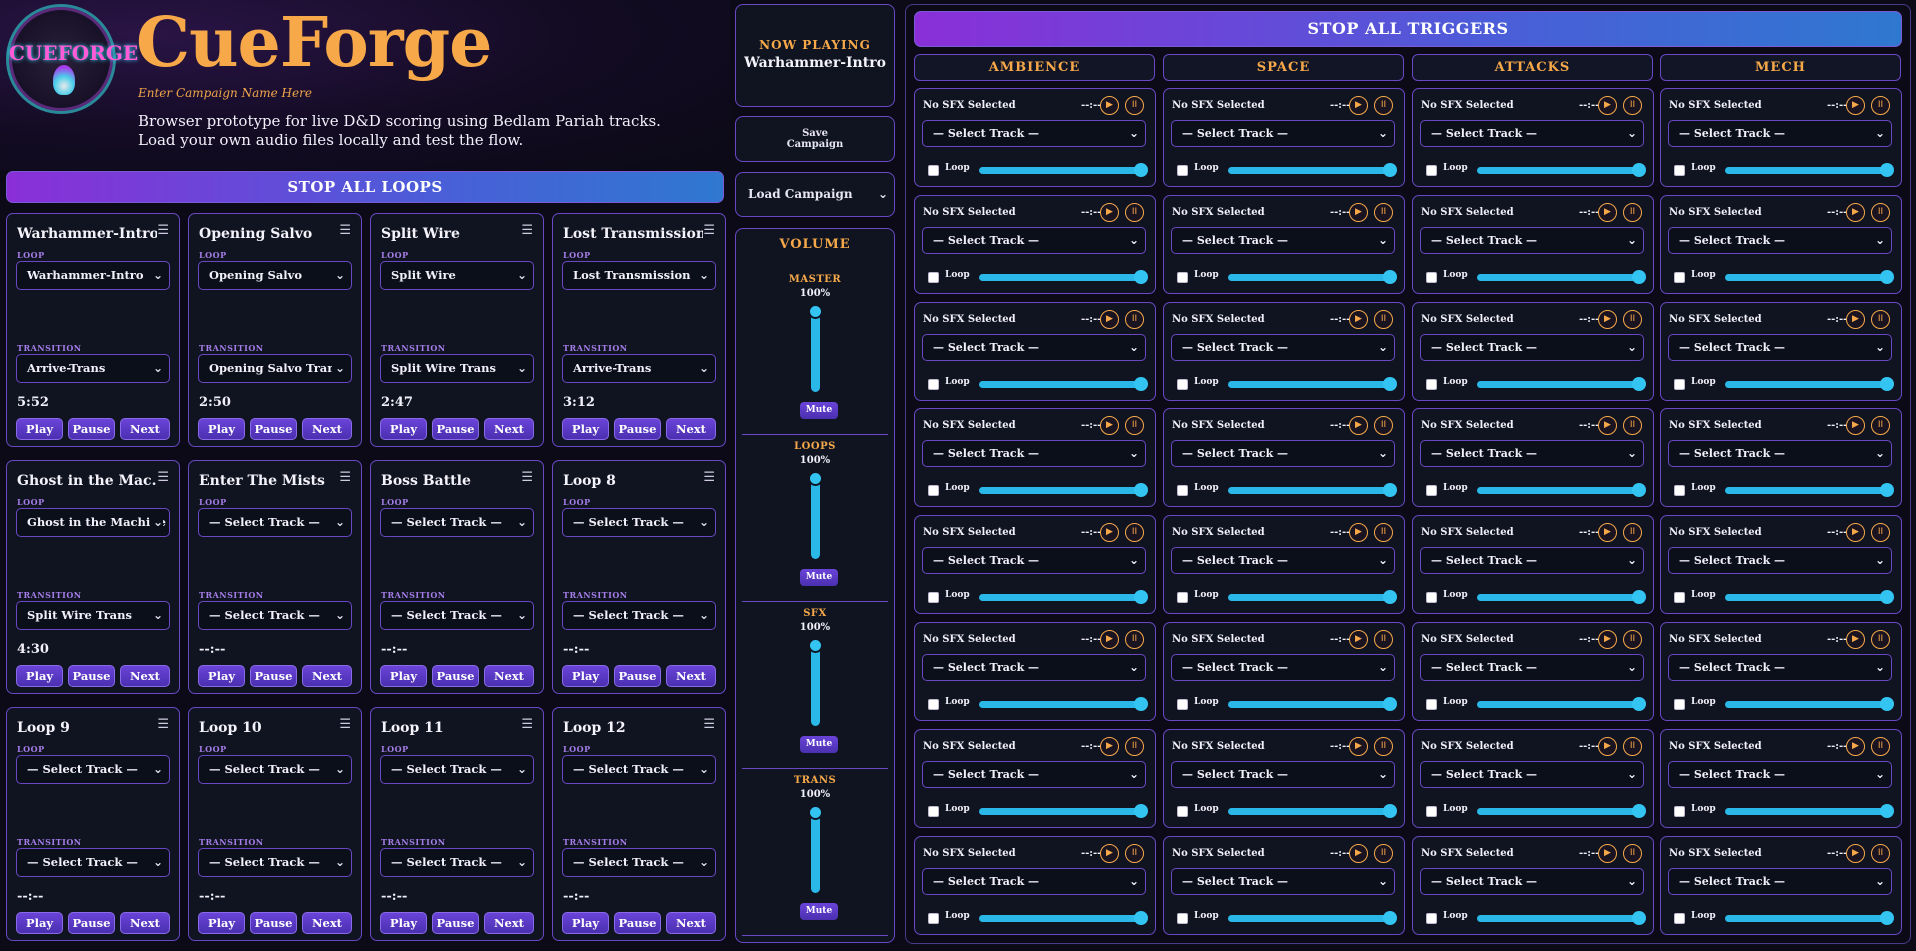 This screenshot has width=1916, height=951. What do you see at coordinates (275, 862) in the screenshot?
I see `transition-track-select: — Select Track — ⌄` at bounding box center [275, 862].